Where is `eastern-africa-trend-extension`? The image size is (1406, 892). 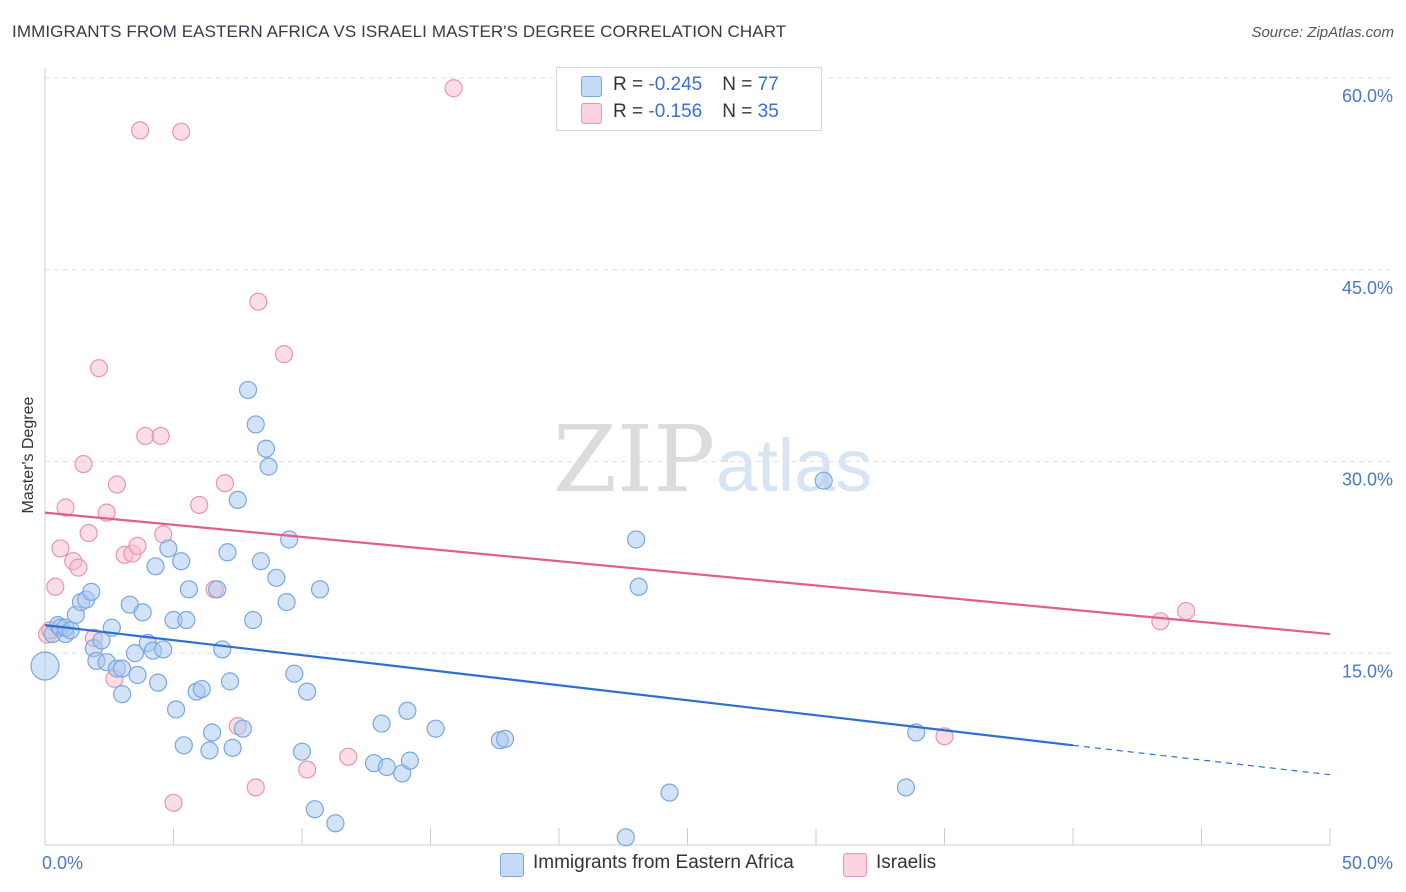 eastern-africa-trend-extension is located at coordinates (1201, 760).